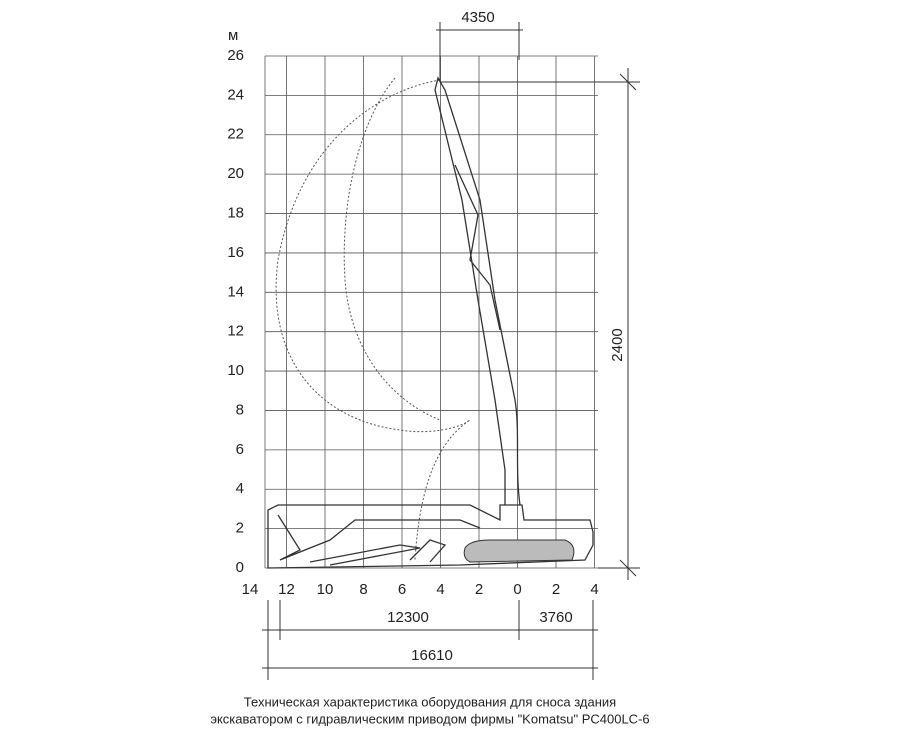 Image resolution: width=900 pixels, height=740 pixels. Describe the element at coordinates (250, 589) in the screenshot. I see `x-tick-label: 14` at that location.